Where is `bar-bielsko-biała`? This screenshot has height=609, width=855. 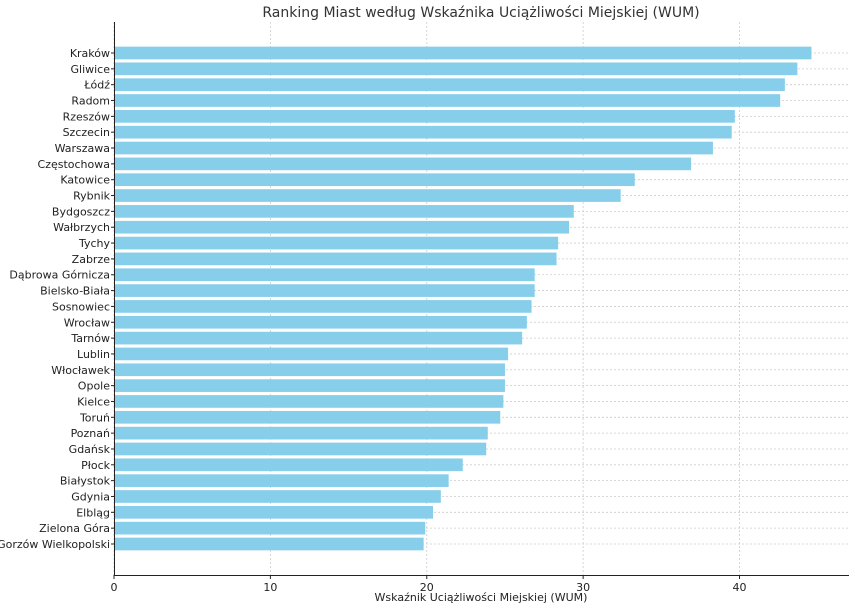
bar-bielsko-biała is located at coordinates (324, 290).